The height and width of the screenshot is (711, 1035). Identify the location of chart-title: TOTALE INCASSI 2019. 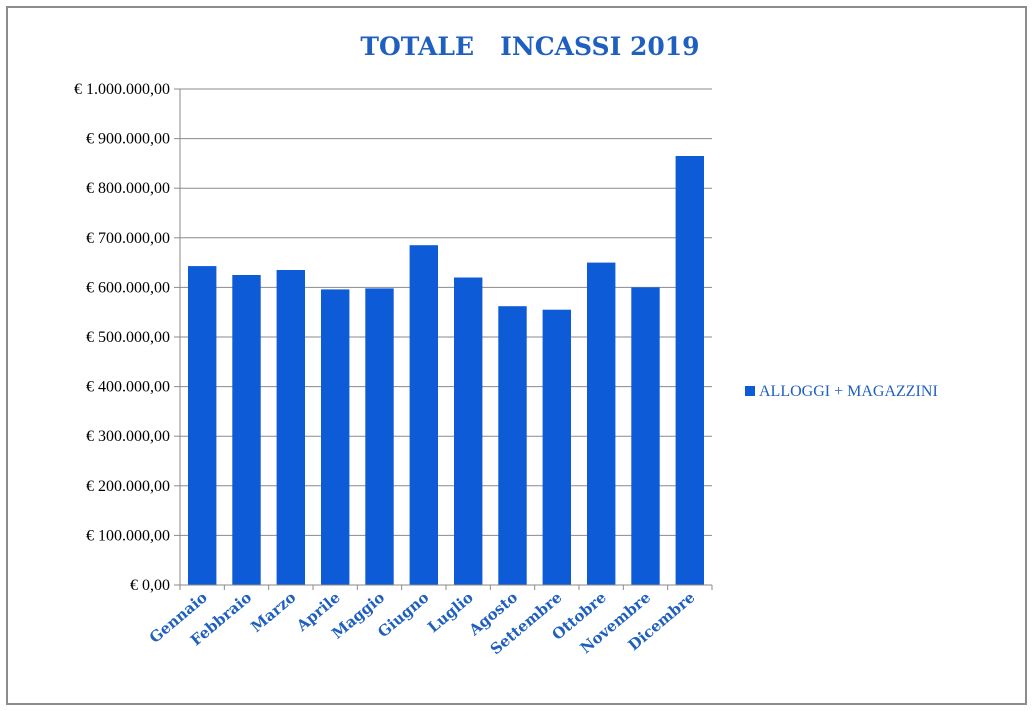
(529, 46).